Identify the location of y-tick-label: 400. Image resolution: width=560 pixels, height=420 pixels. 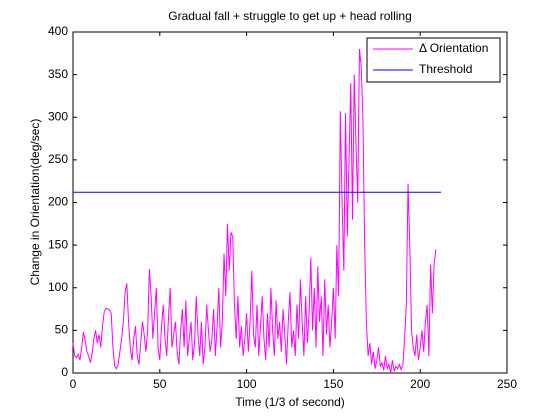
(58, 31).